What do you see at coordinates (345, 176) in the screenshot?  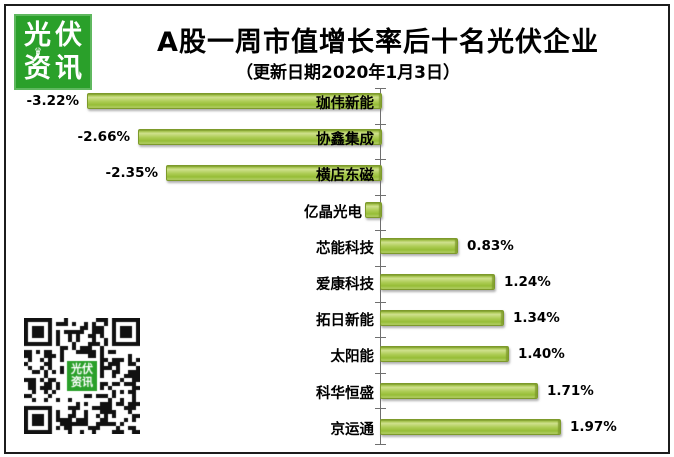 I see `category-label: 横店东磁` at bounding box center [345, 176].